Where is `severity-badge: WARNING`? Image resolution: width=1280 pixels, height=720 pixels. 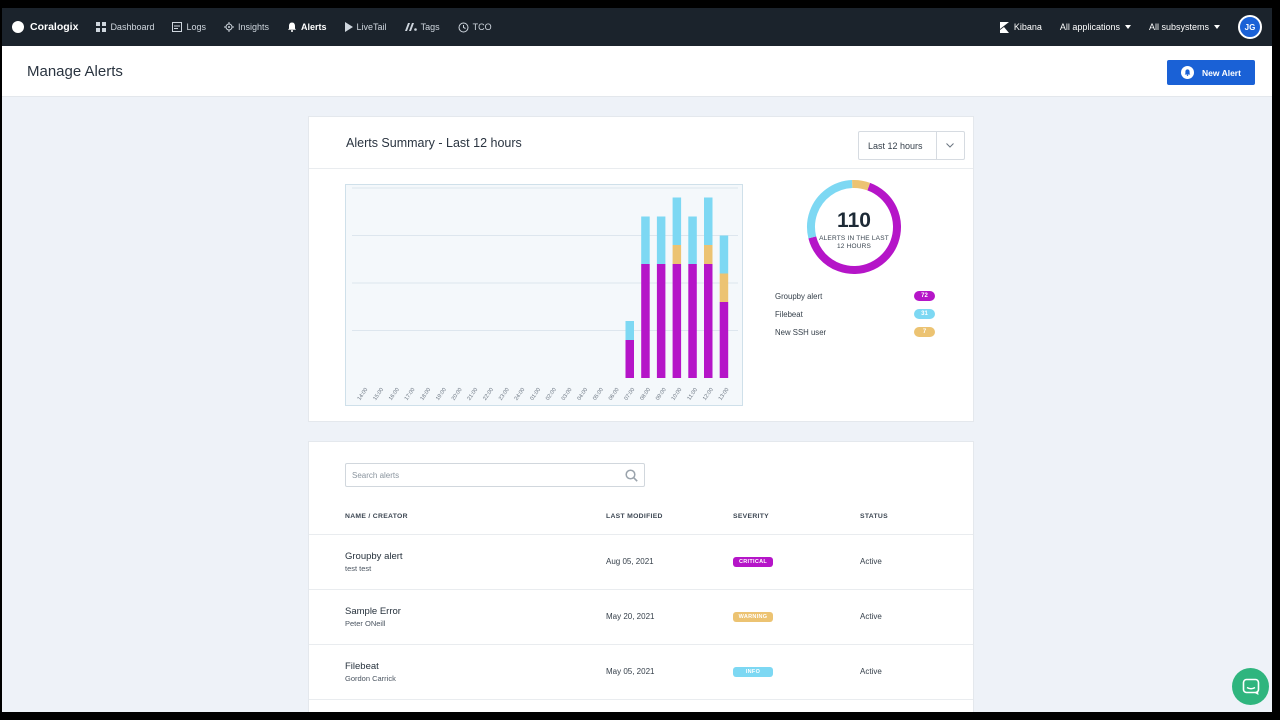
severity-badge: WARNING is located at coordinates (753, 617).